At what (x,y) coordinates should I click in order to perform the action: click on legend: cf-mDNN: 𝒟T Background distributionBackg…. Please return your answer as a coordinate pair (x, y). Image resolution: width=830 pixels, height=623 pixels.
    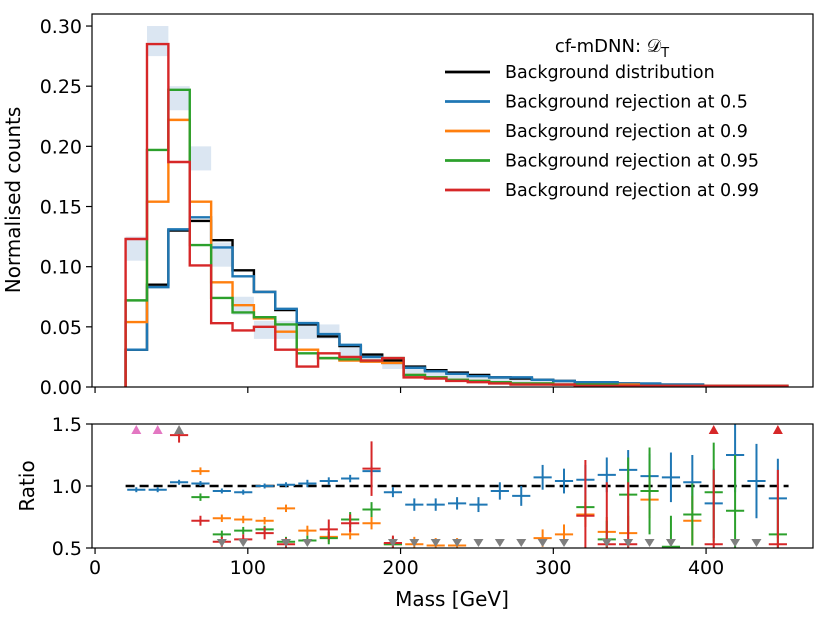
    Looking at the image, I should click on (602, 118).